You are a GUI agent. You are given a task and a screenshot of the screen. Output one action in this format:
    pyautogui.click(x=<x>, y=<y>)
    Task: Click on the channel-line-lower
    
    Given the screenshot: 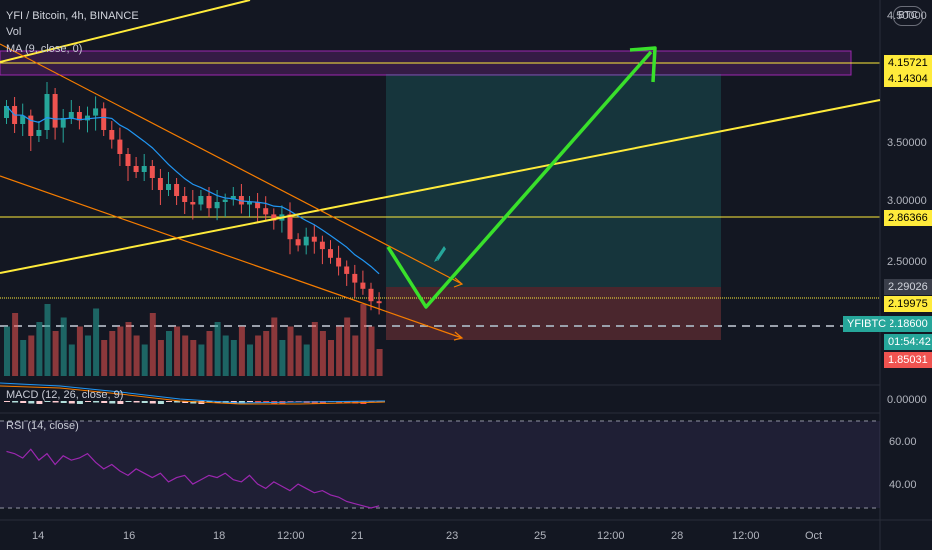 What is the action you would take?
    pyautogui.click(x=231, y=257)
    